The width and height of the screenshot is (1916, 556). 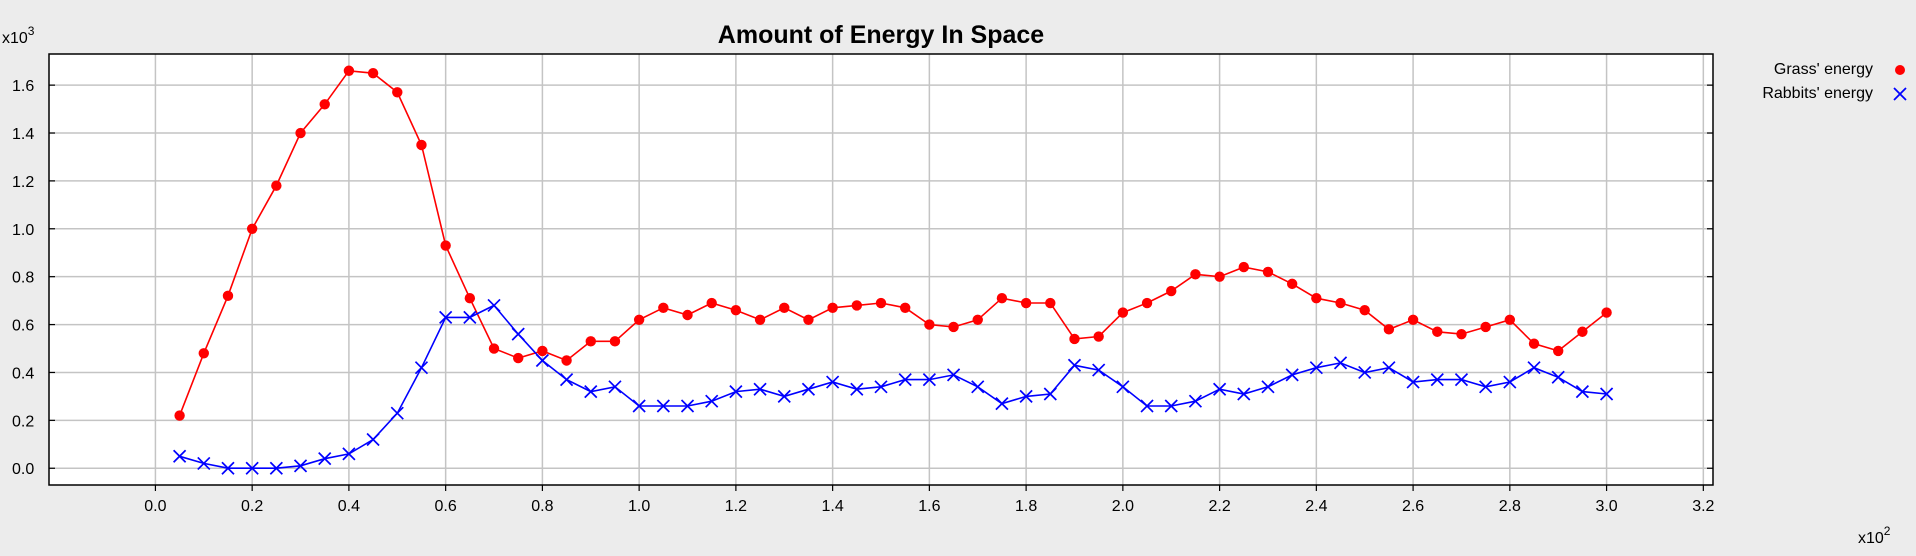 I want to click on legend-marker-grass, so click(x=1900, y=70).